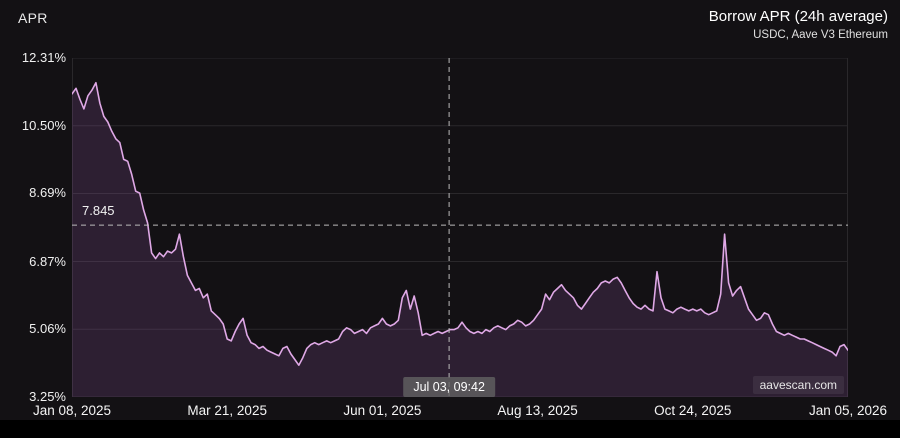 The width and height of the screenshot is (900, 438). I want to click on x-axis-label: Oct 24, 2025, so click(693, 410).